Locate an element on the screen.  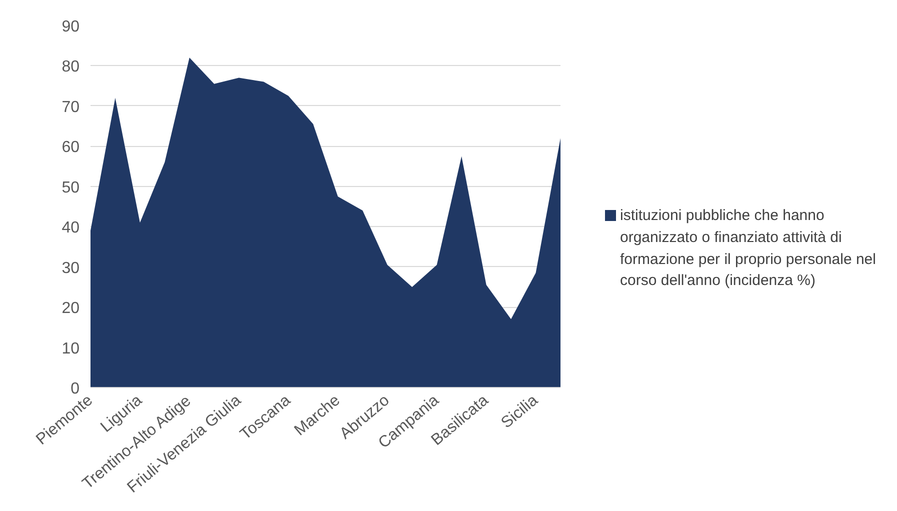
y-tick-label: 60 is located at coordinates (71, 147).